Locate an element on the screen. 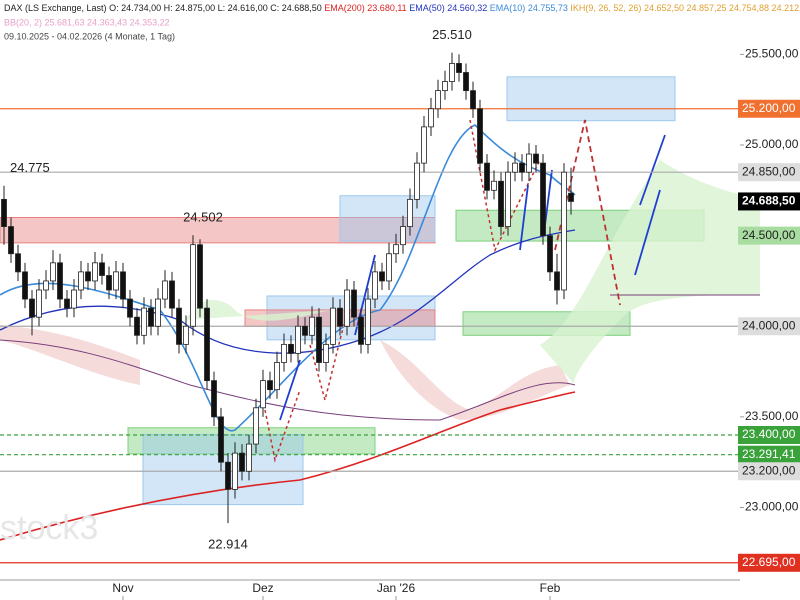  annotation: 25.510 is located at coordinates (452, 34).